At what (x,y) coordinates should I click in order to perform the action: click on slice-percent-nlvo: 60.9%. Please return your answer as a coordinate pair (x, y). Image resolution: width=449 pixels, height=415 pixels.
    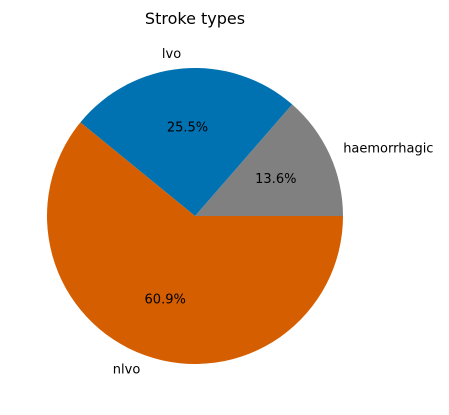
    Looking at the image, I should click on (165, 300).